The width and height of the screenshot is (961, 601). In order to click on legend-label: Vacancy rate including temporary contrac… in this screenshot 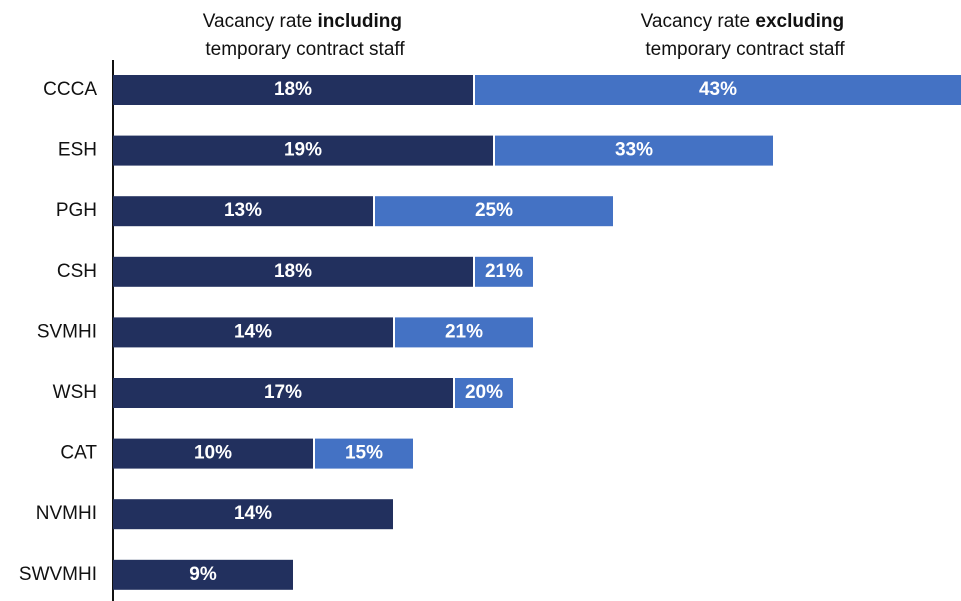, I will do `click(305, 35)`.